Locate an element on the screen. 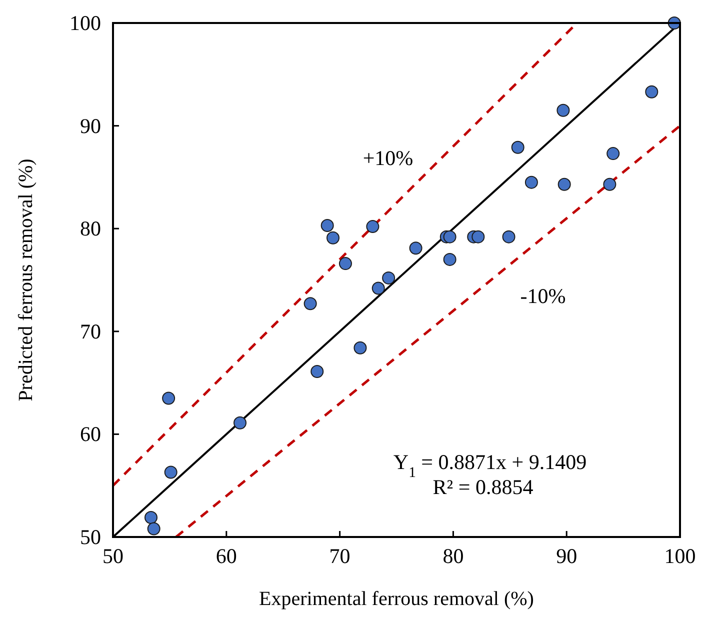 Image resolution: width=701 pixels, height=625 pixels. annotation: +10% is located at coordinates (388, 158).